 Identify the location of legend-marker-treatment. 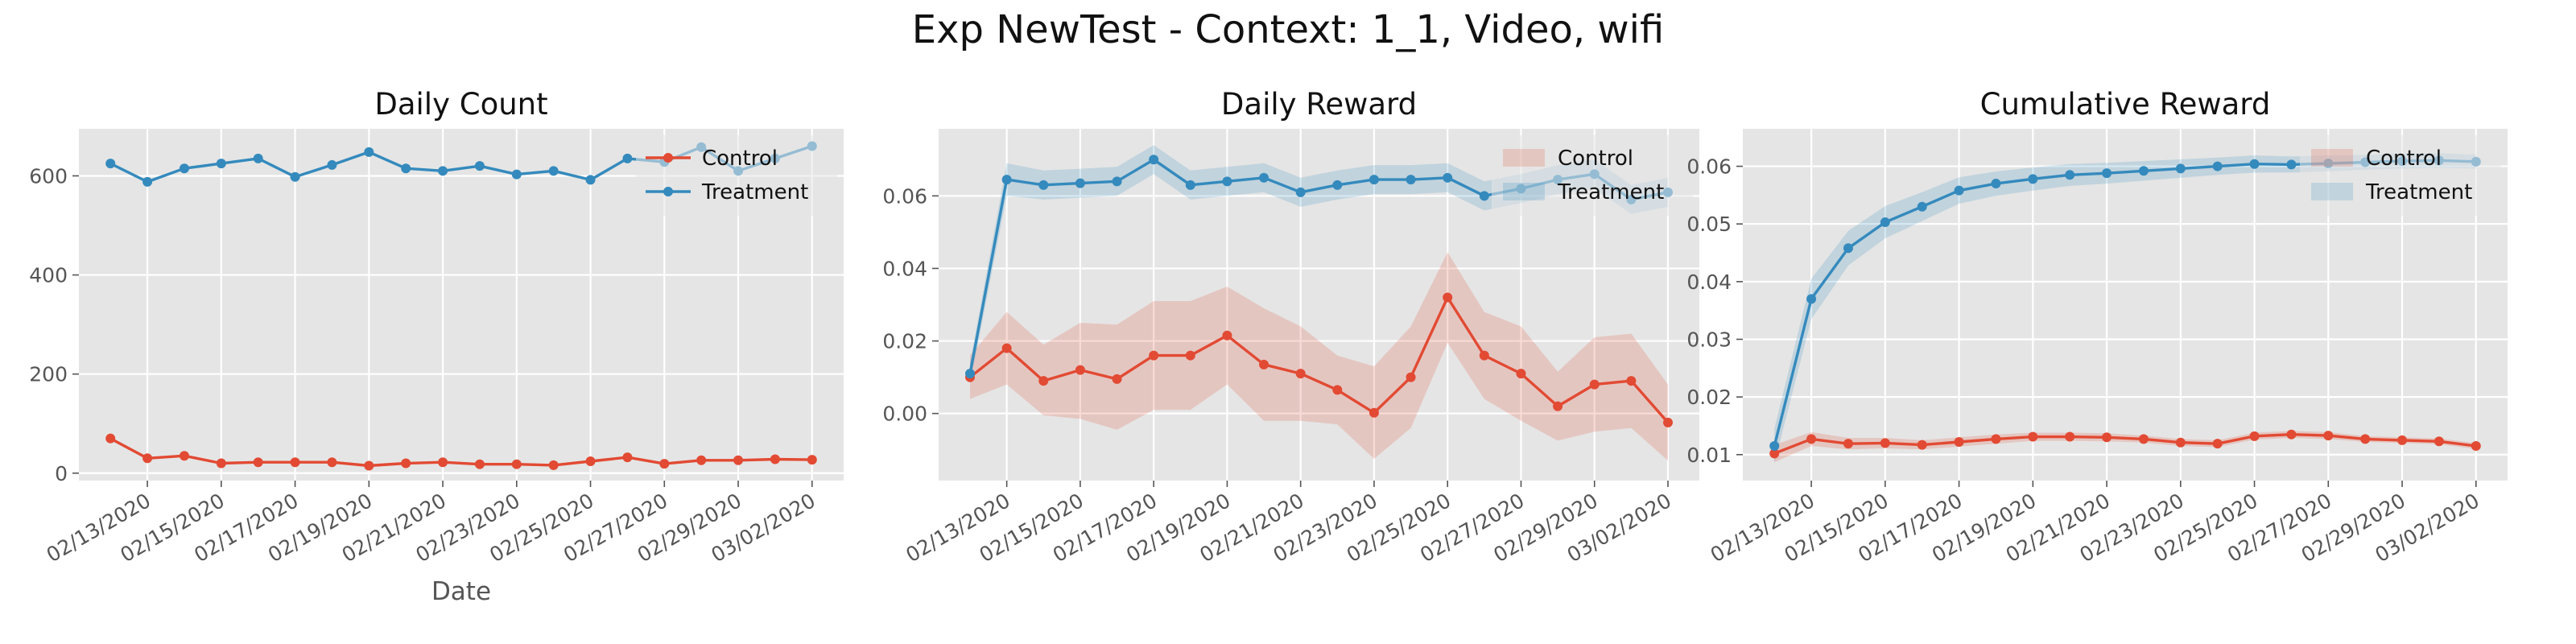
(668, 191).